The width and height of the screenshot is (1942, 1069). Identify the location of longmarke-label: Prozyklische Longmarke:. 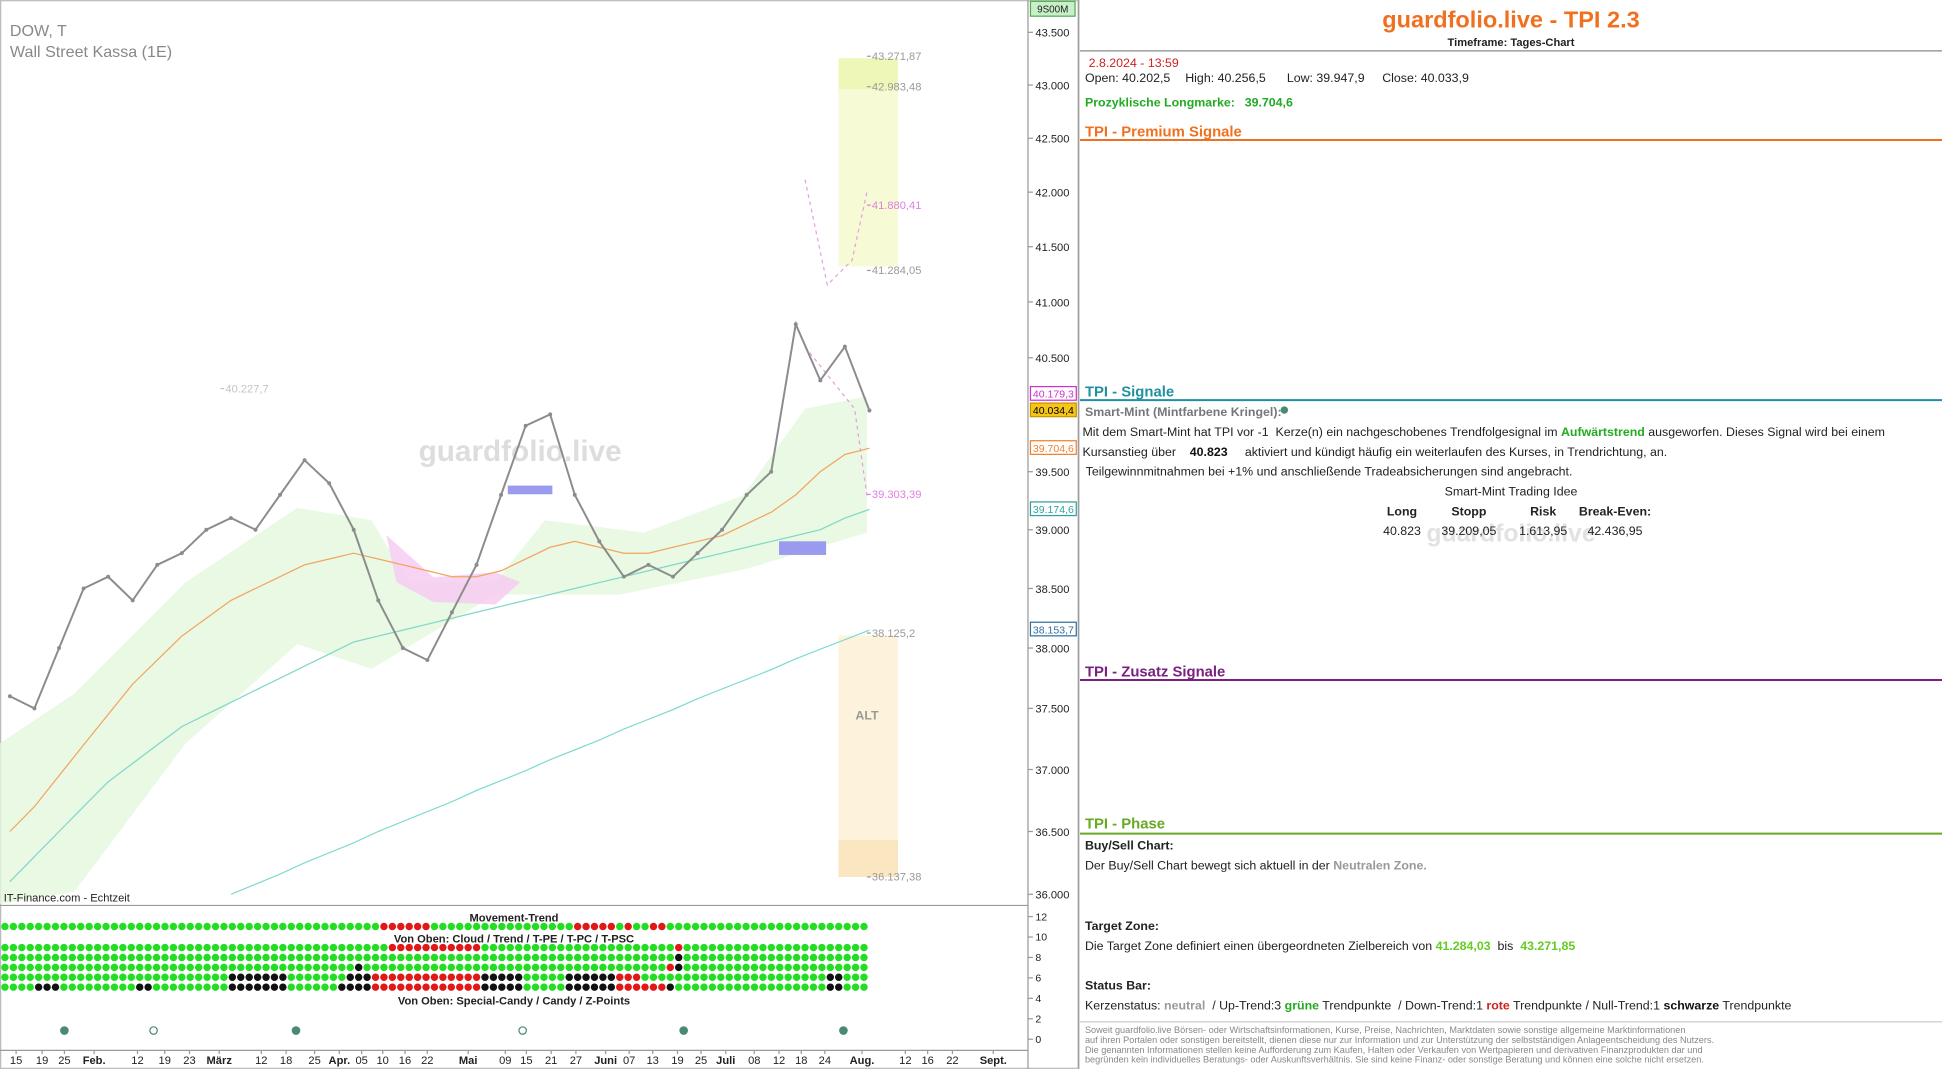
(1160, 103).